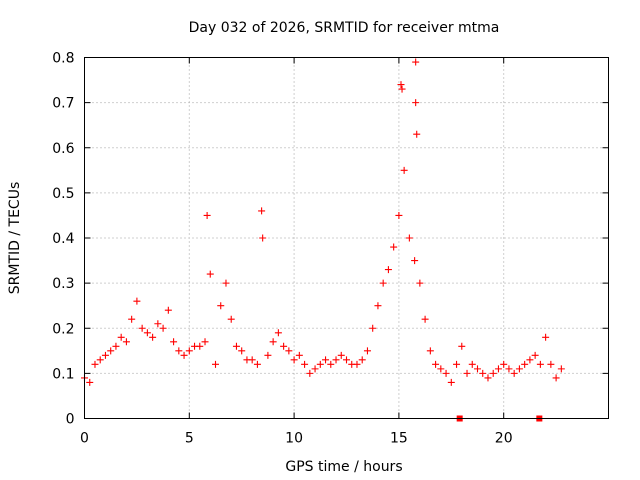 Image resolution: width=640 pixels, height=480 pixels. Describe the element at coordinates (63, 284) in the screenshot. I see `y-tick-label: 0.3` at that location.